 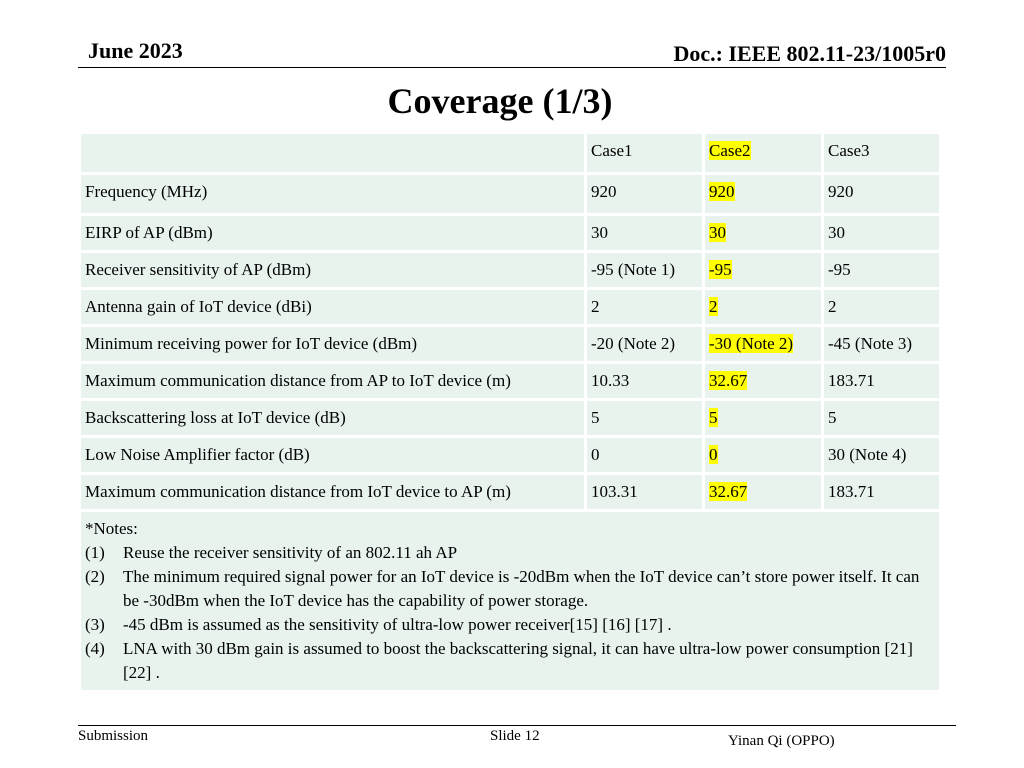 I want to click on table-header-row: Case1 Case2 Case3, so click(x=510, y=153).